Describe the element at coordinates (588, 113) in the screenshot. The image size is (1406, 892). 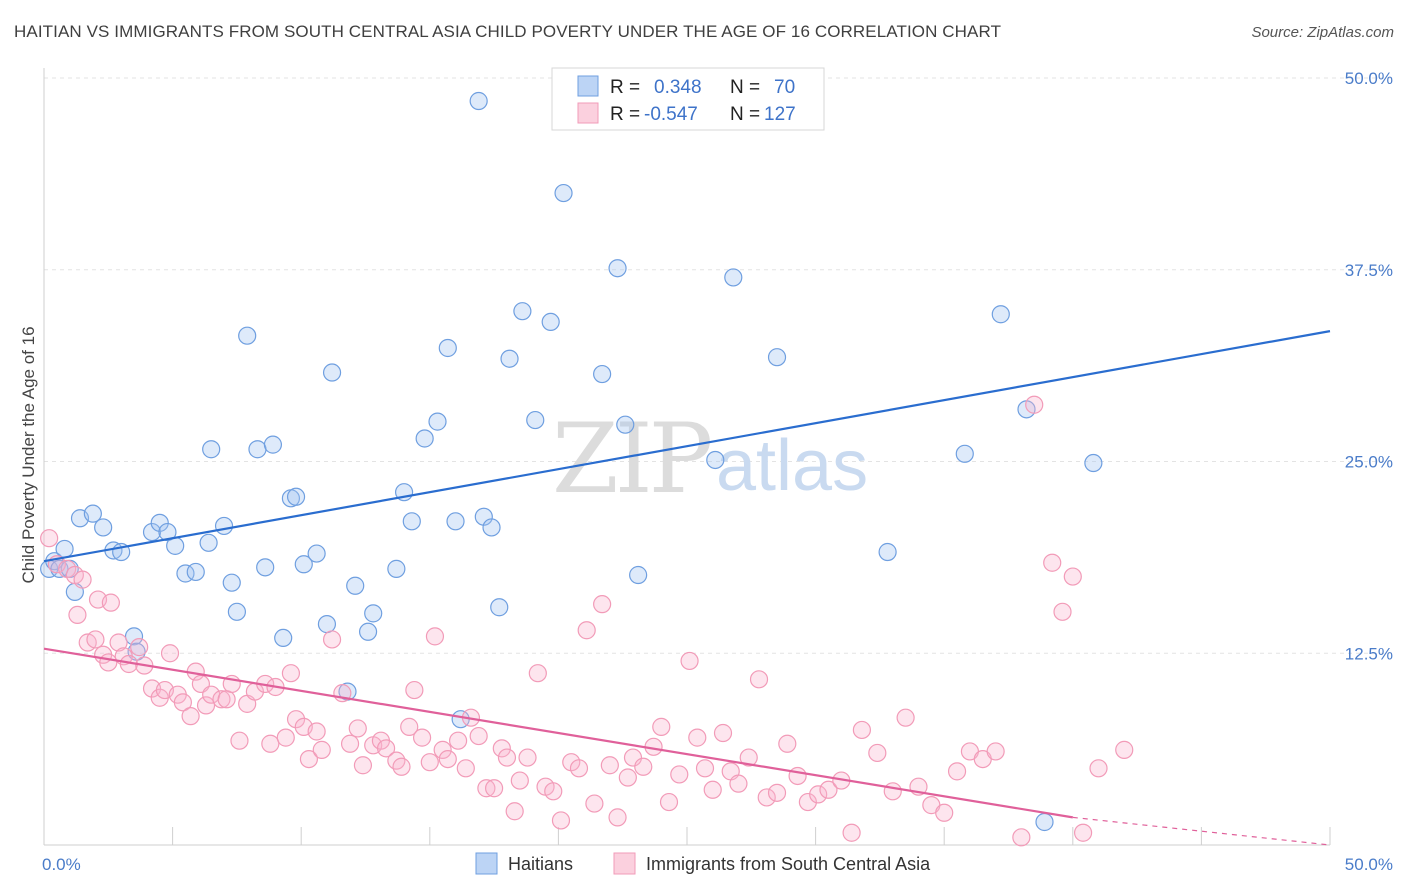
I see `legend-swatch-immigrants` at that location.